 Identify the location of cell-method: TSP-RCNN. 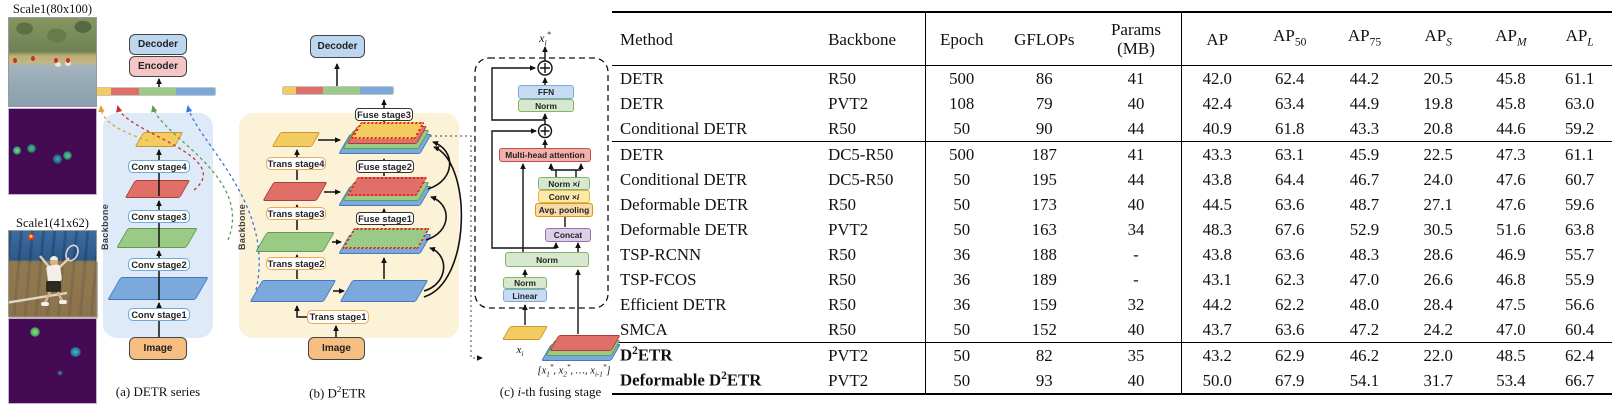
(661, 254).